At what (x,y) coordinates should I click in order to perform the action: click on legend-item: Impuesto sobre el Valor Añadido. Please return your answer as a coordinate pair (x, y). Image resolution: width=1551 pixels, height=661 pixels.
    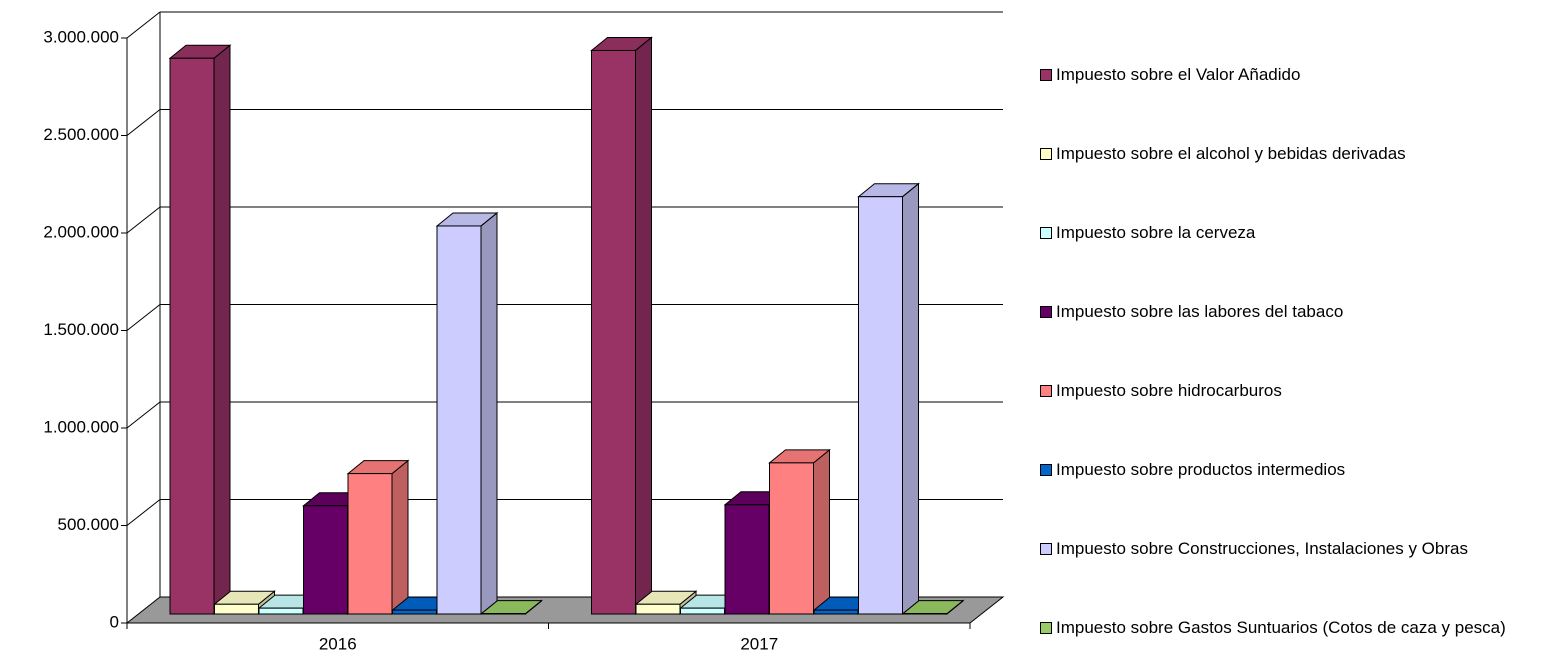
    Looking at the image, I should click on (1285, 75).